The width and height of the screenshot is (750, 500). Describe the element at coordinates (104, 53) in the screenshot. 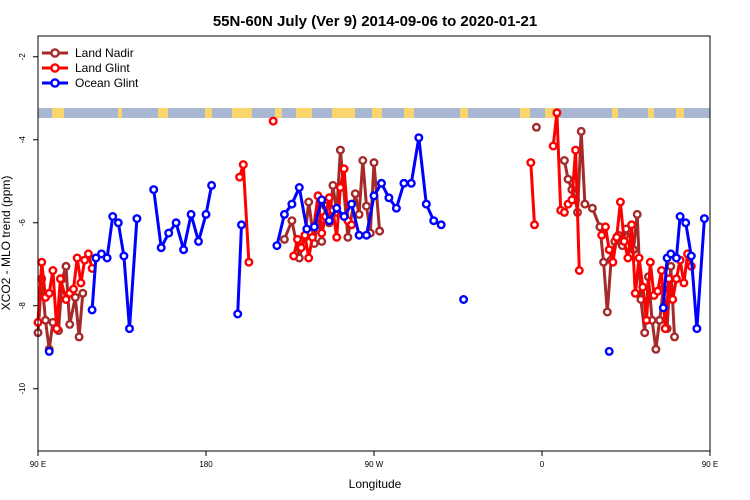

I see `legend-label: Land Nadir` at that location.